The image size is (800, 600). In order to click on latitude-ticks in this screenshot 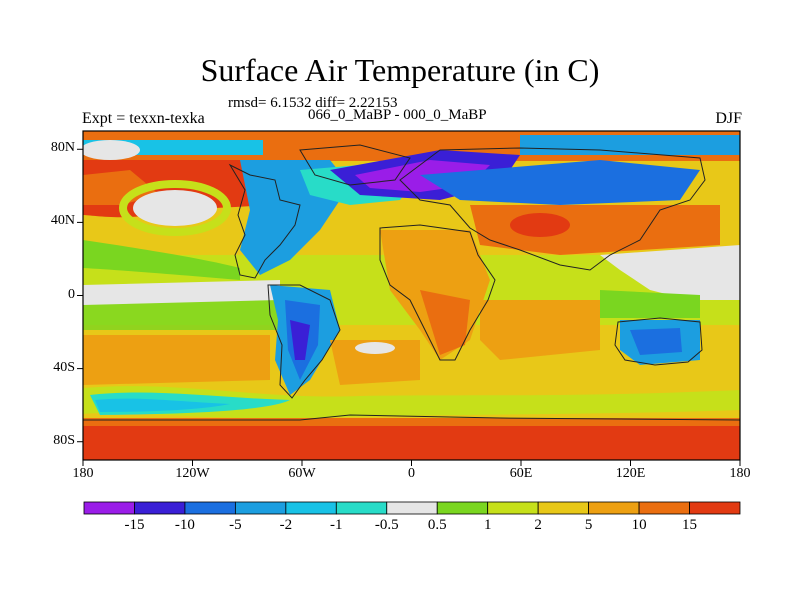, I will do `click(80, 295)`.